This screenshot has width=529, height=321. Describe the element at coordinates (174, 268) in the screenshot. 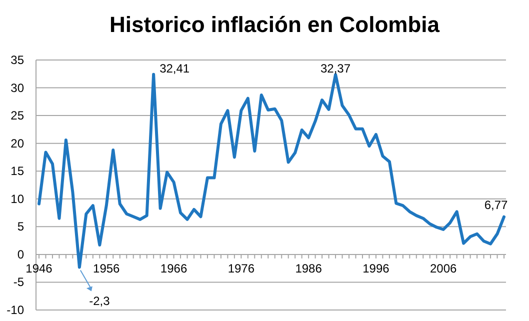

I see `x-tick-label: 1966` at that location.